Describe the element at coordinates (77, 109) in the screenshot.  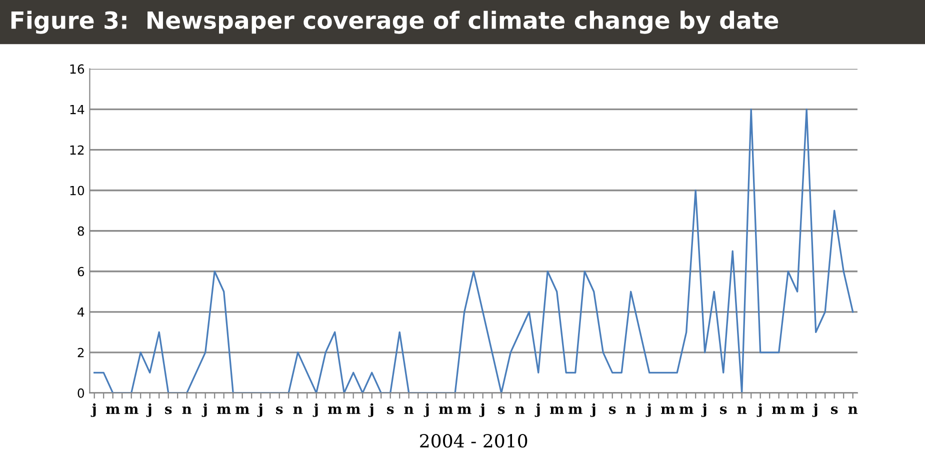
I see `y-tick-label: 14` at that location.